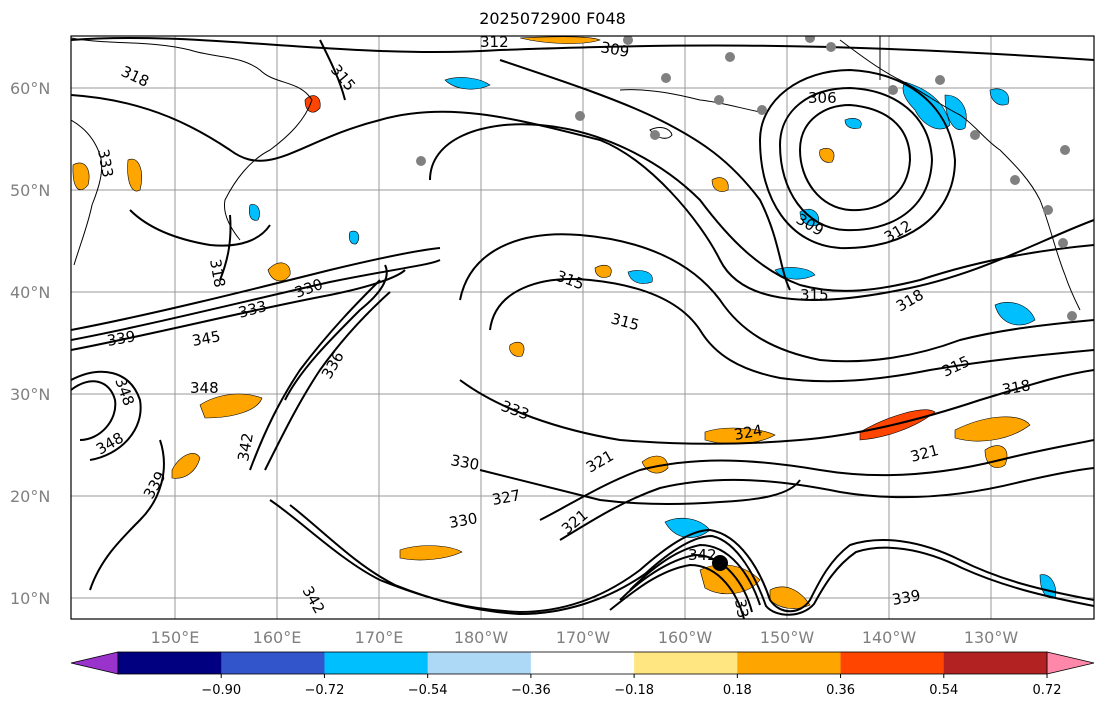 This screenshot has height=712, width=1105. I want to click on contour-label: 315, so click(814, 295).